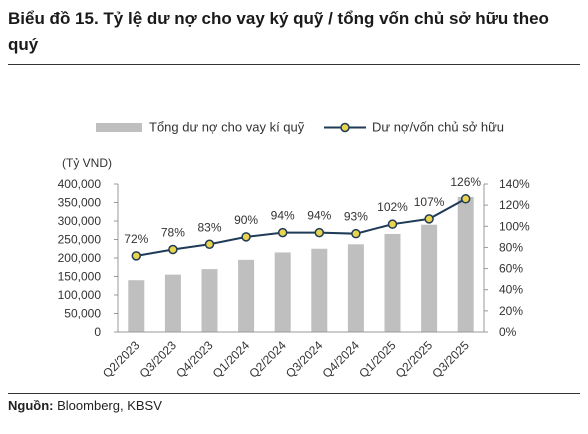  Describe the element at coordinates (227, 127) in the screenshot. I see `legend-bar-label: Tổng dư nợ cho vay kí quỹ` at that location.